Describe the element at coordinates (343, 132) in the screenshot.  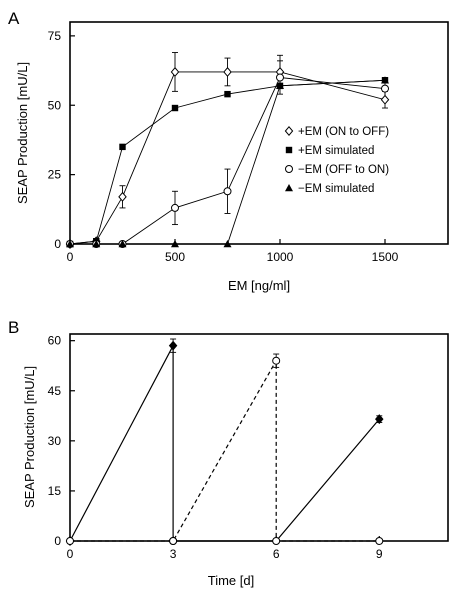
I see `legend-label: +EM (ON to OFF)` at that location.